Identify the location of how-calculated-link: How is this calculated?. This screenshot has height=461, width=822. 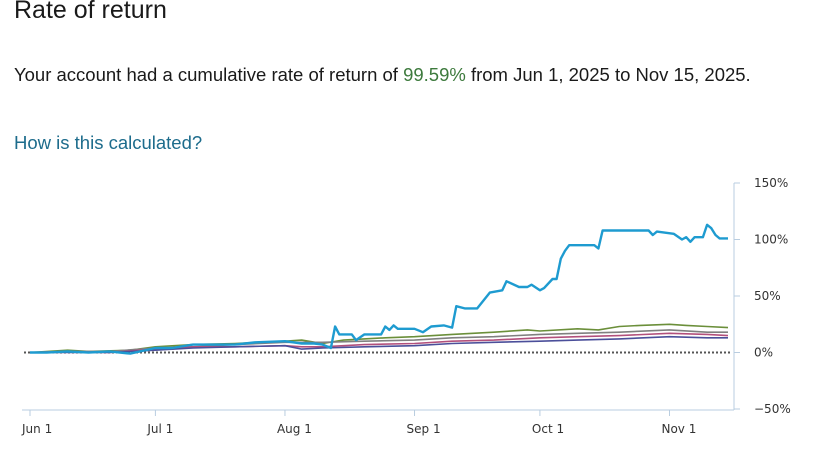
(108, 142).